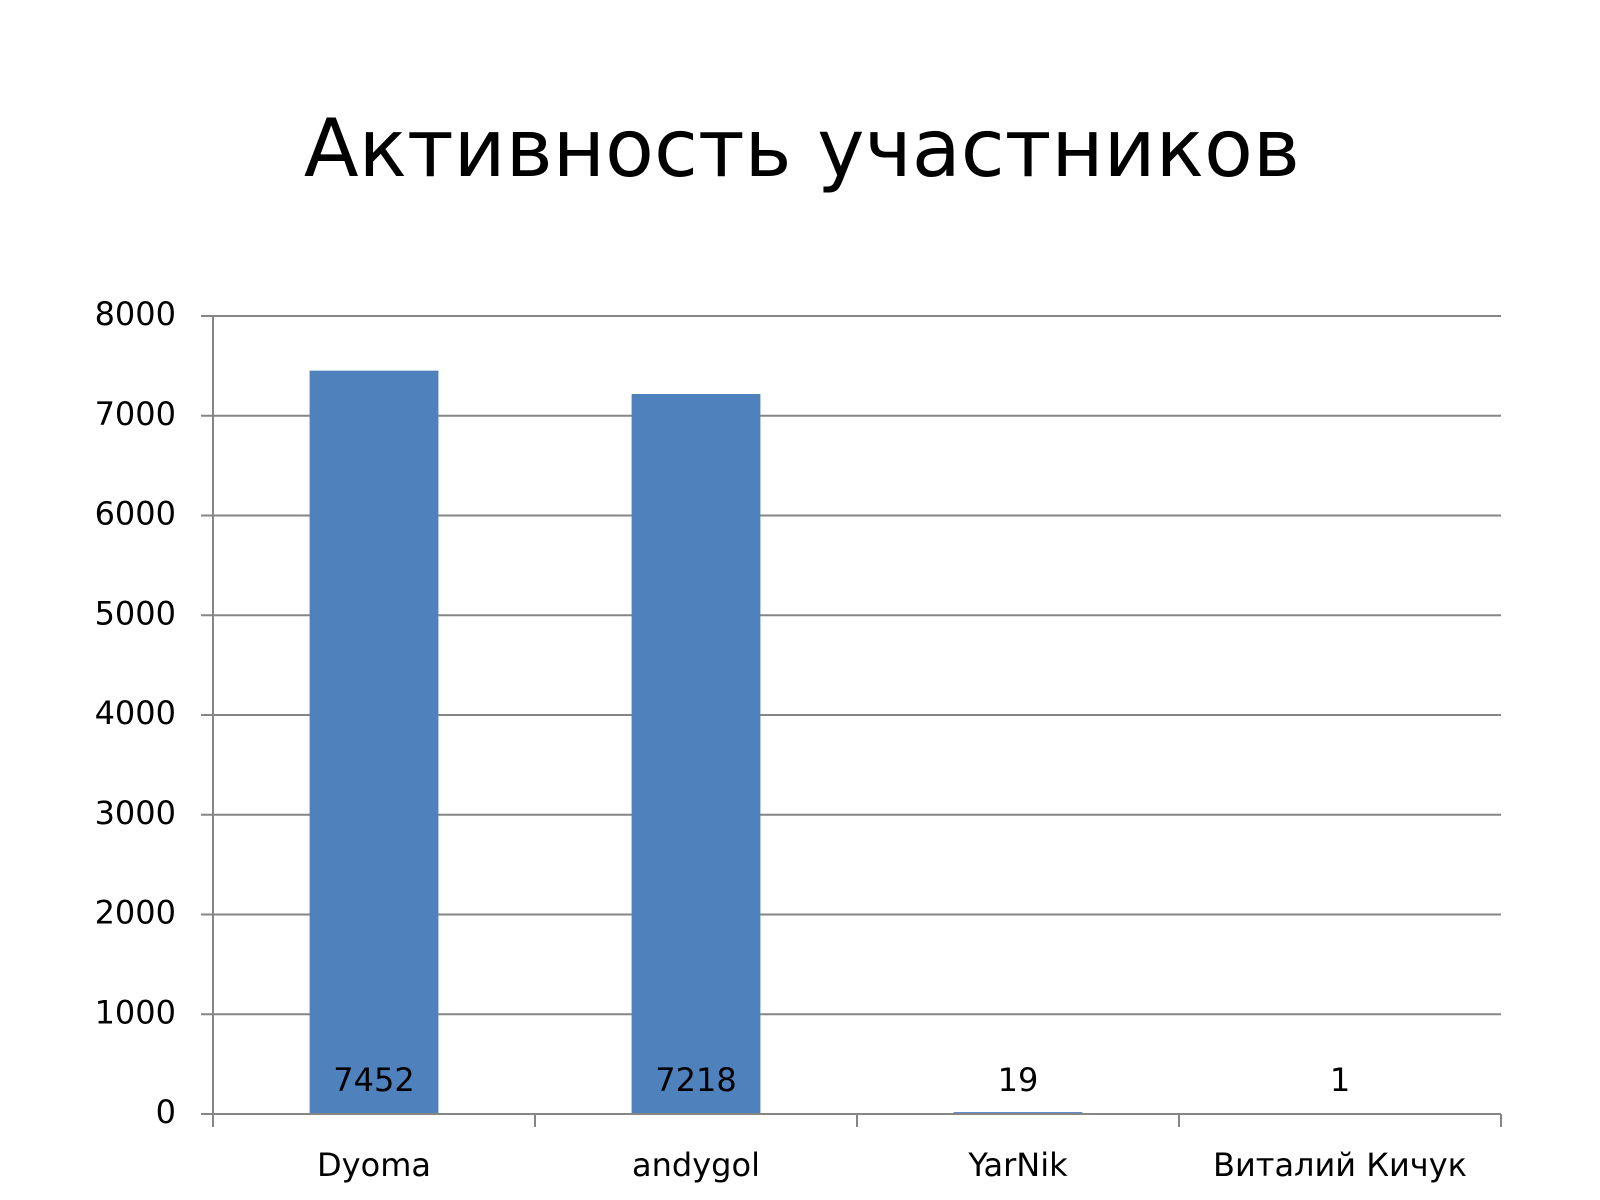 This screenshot has width=1600, height=1200. Describe the element at coordinates (135, 913) in the screenshot. I see `y-tick-label: 2000` at that location.